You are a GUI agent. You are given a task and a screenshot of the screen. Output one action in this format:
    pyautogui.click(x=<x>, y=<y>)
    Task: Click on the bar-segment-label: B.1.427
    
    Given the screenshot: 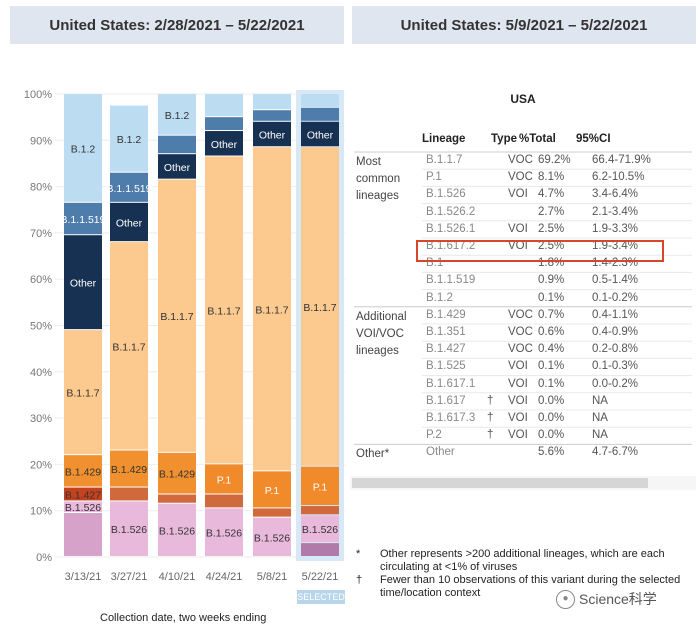 What is the action you would take?
    pyautogui.click(x=83, y=495)
    